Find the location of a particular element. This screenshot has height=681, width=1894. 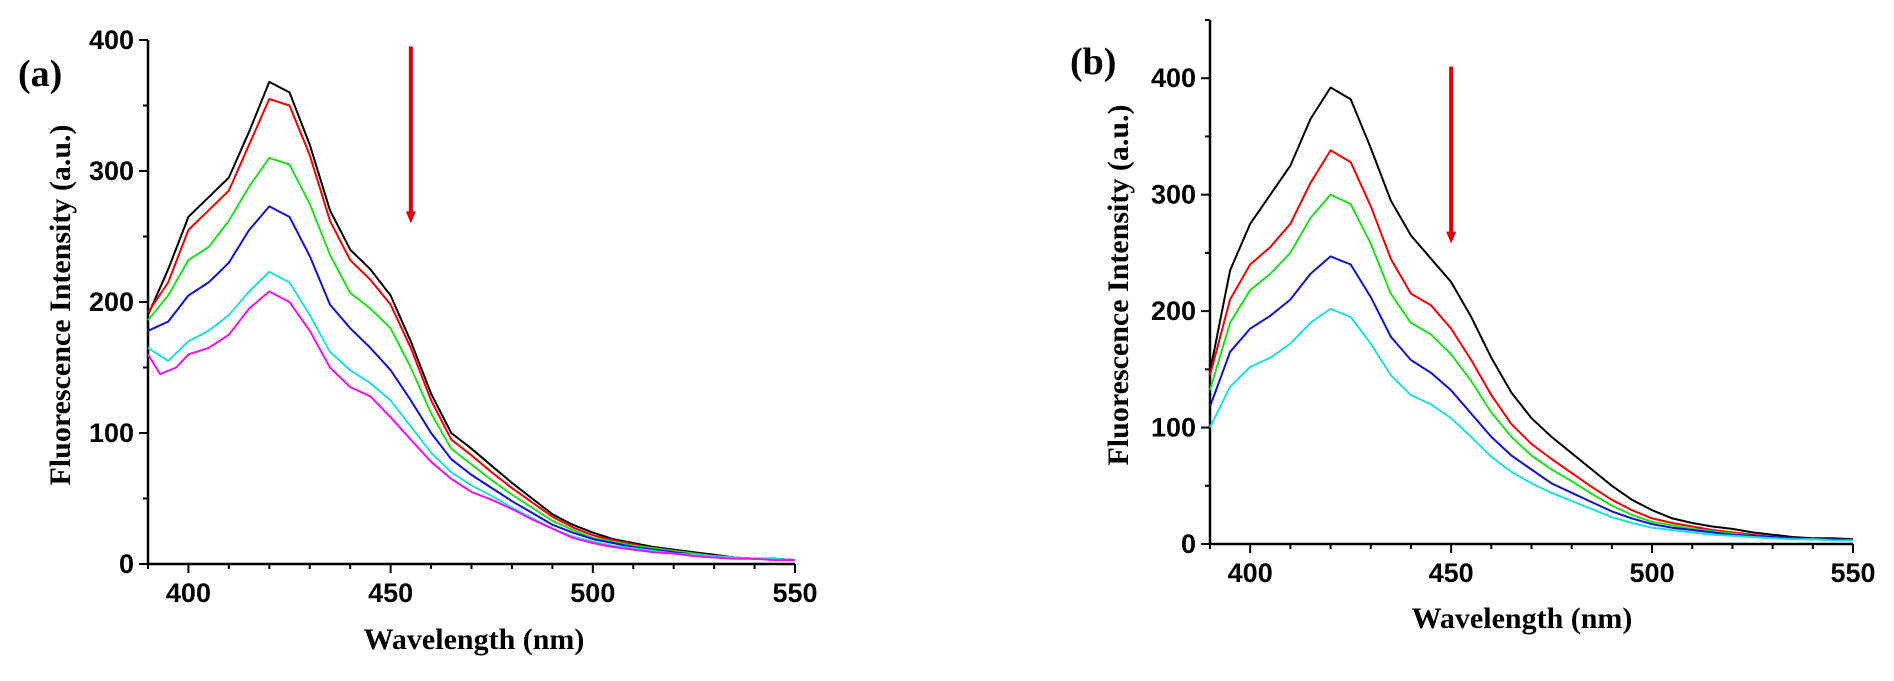

panel-label-a: (a) is located at coordinates (40, 74).